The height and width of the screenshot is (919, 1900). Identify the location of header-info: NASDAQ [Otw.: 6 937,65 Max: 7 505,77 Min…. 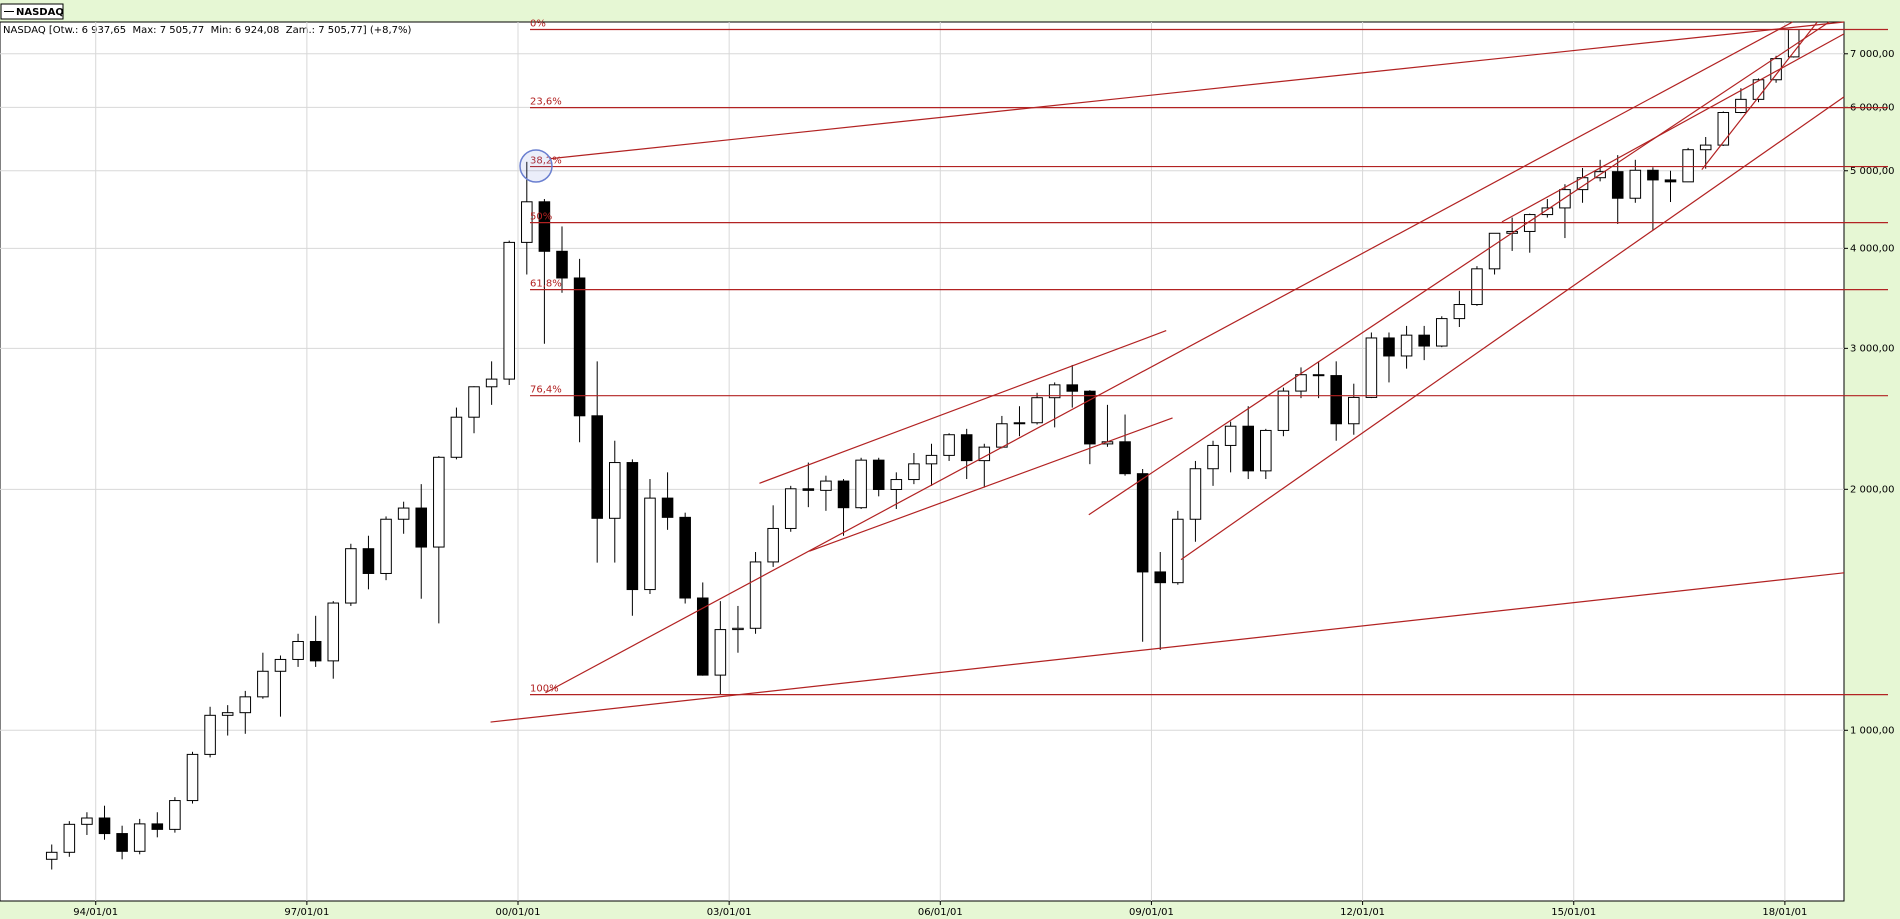
(207, 30).